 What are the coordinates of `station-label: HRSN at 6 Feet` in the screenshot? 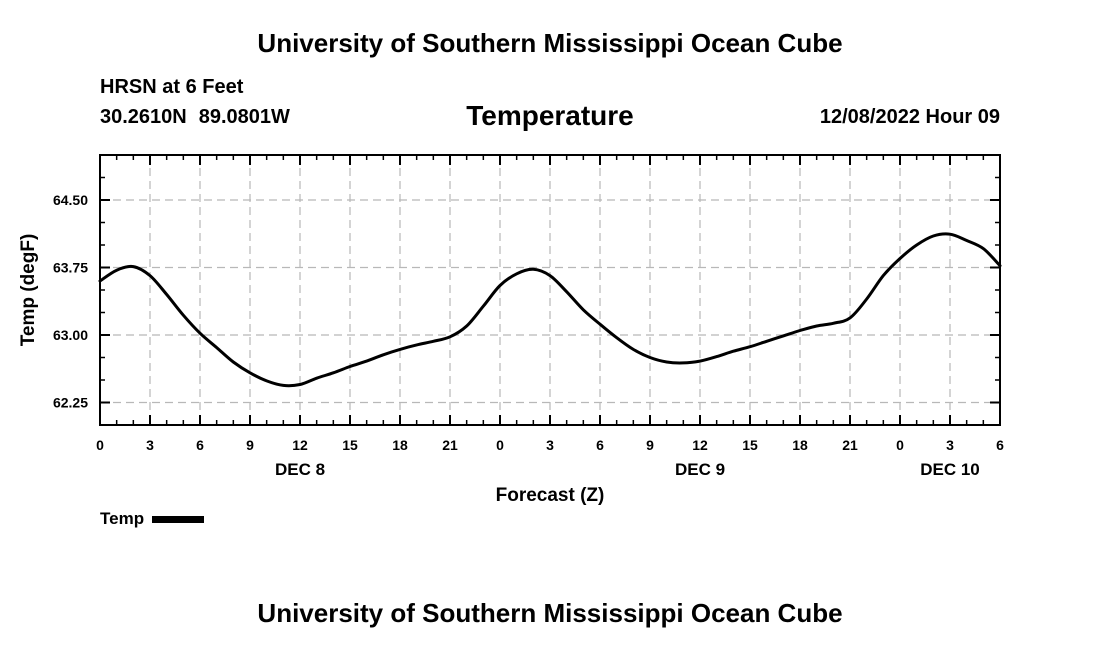 It's located at (172, 87).